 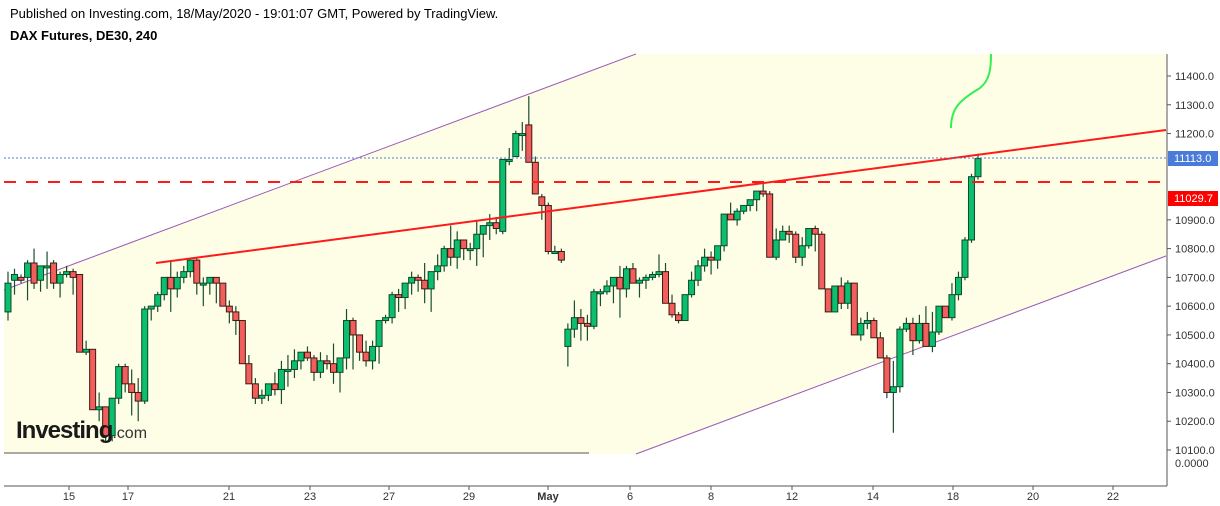 What do you see at coordinates (1195, 307) in the screenshot?
I see `svg-text: 10600.0` at bounding box center [1195, 307].